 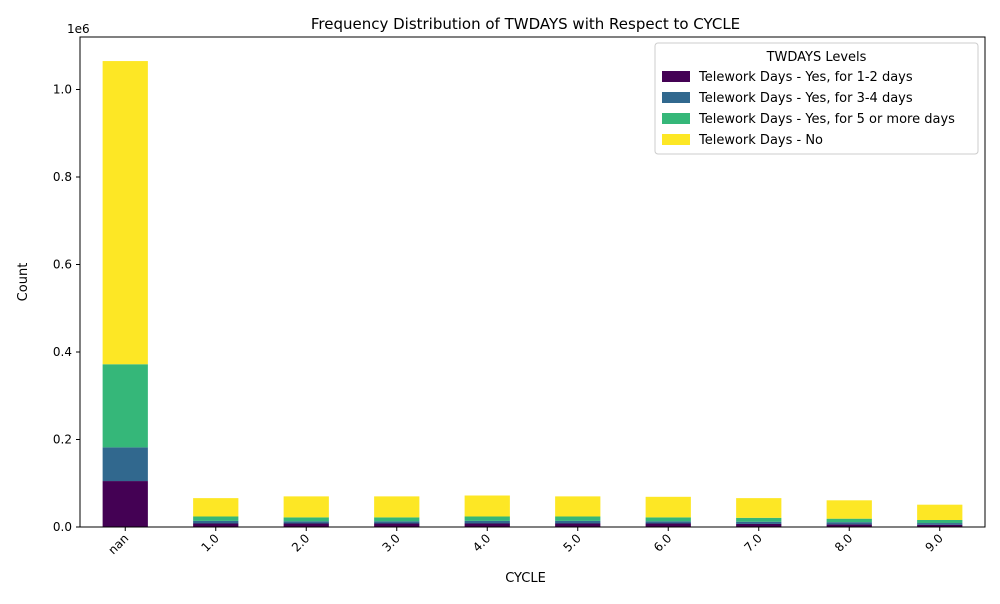 What do you see at coordinates (62, 177) in the screenshot?
I see `y-tick-label: 0.8` at bounding box center [62, 177].